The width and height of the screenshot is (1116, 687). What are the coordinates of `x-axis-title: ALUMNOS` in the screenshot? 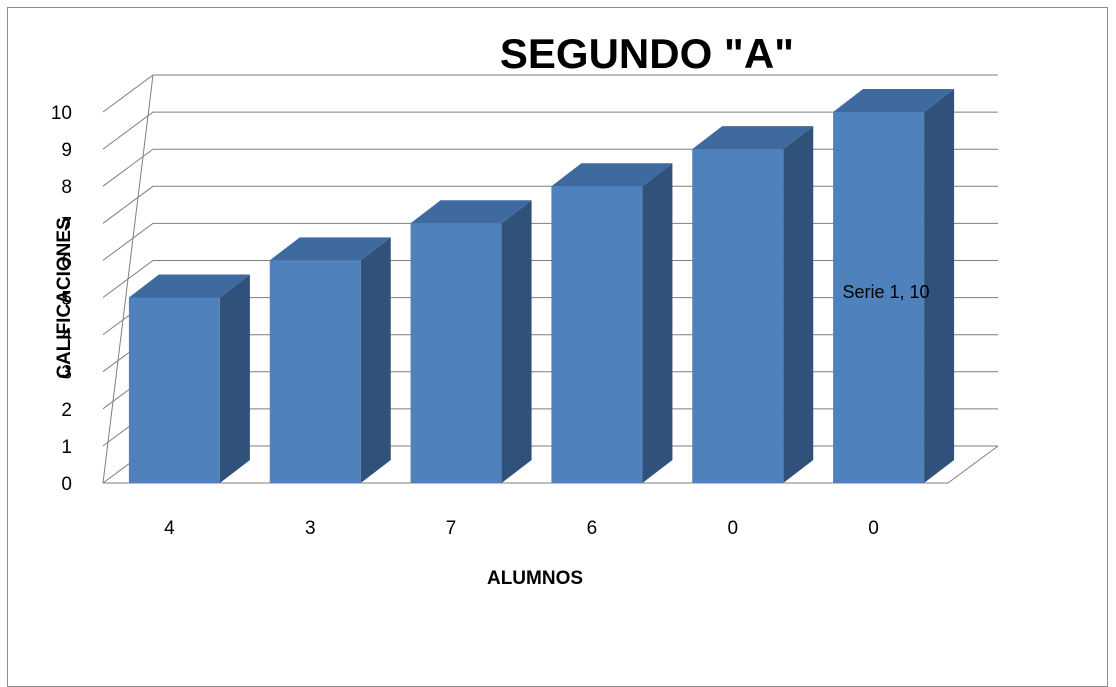 It's located at (535, 578).